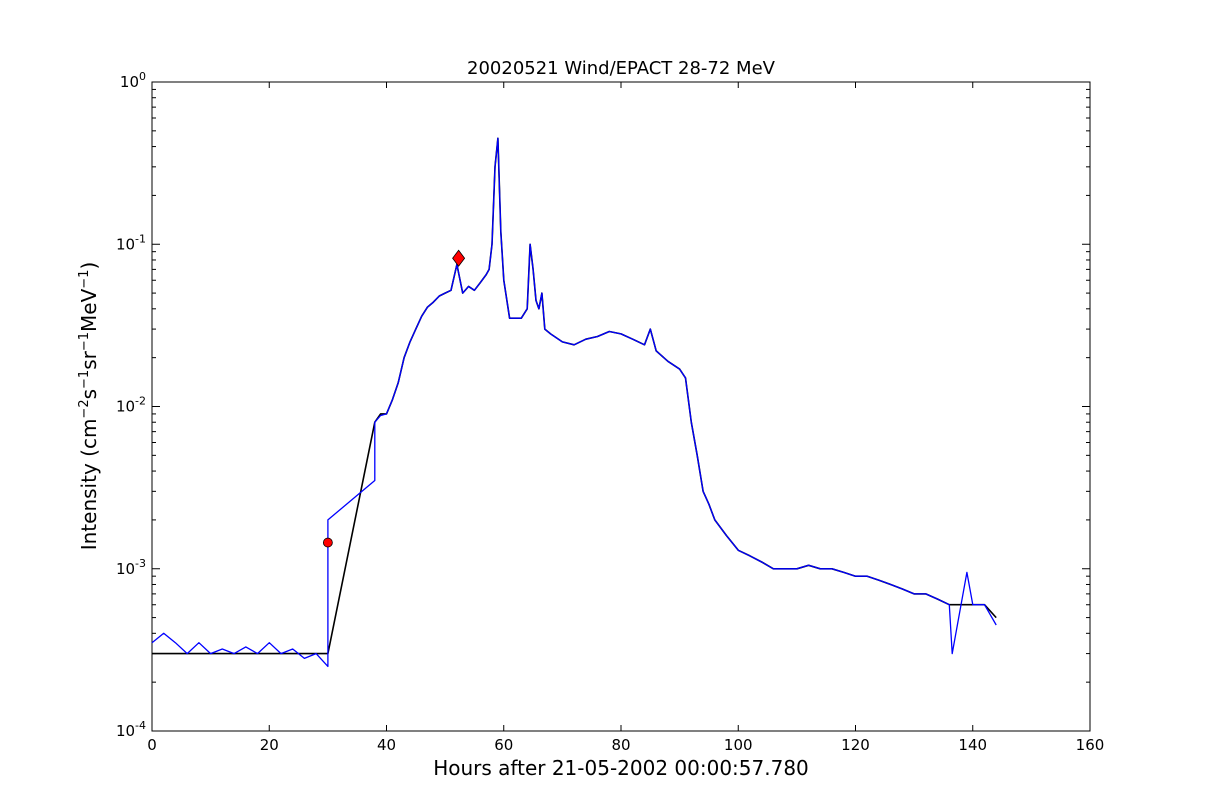 The image size is (1212, 812). What do you see at coordinates (621, 768) in the screenshot?
I see `x-axis-label: Hours after 21-05-2002 00:00:57.780` at bounding box center [621, 768].